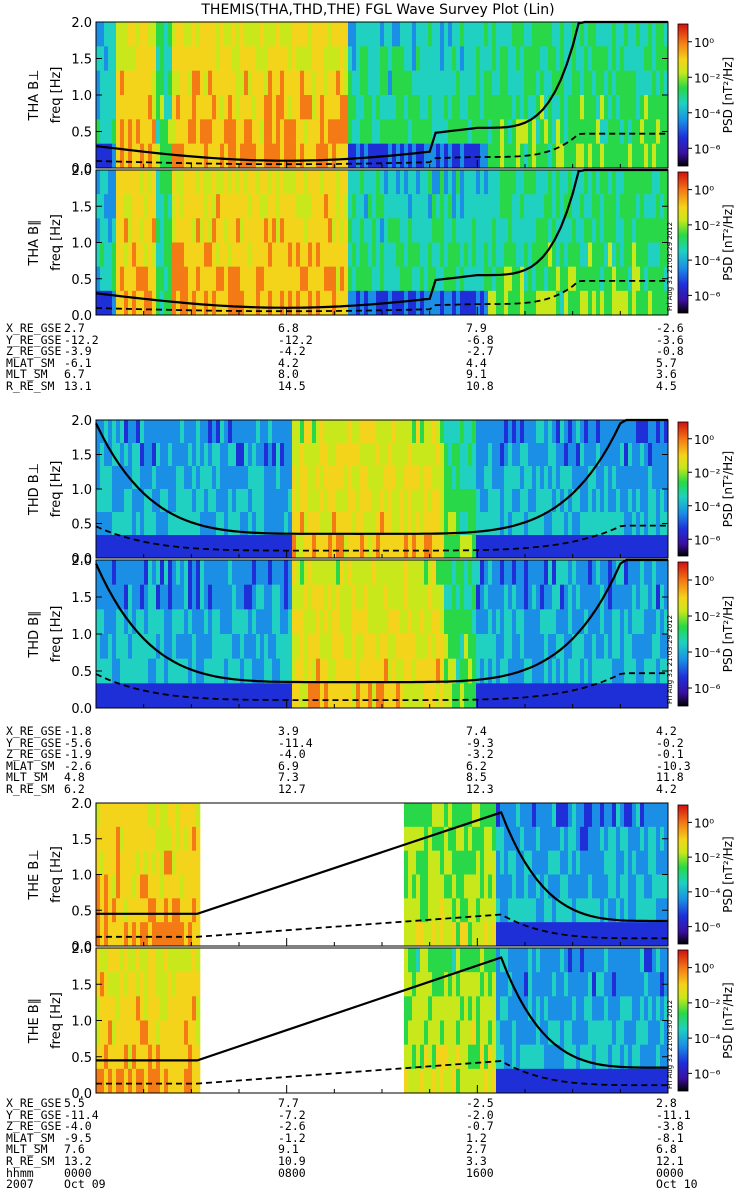 The height and width of the screenshot is (1200, 750). What do you see at coordinates (670, 1160) in the screenshot?
I see `ephemeris-value: 12.1` at bounding box center [670, 1160].